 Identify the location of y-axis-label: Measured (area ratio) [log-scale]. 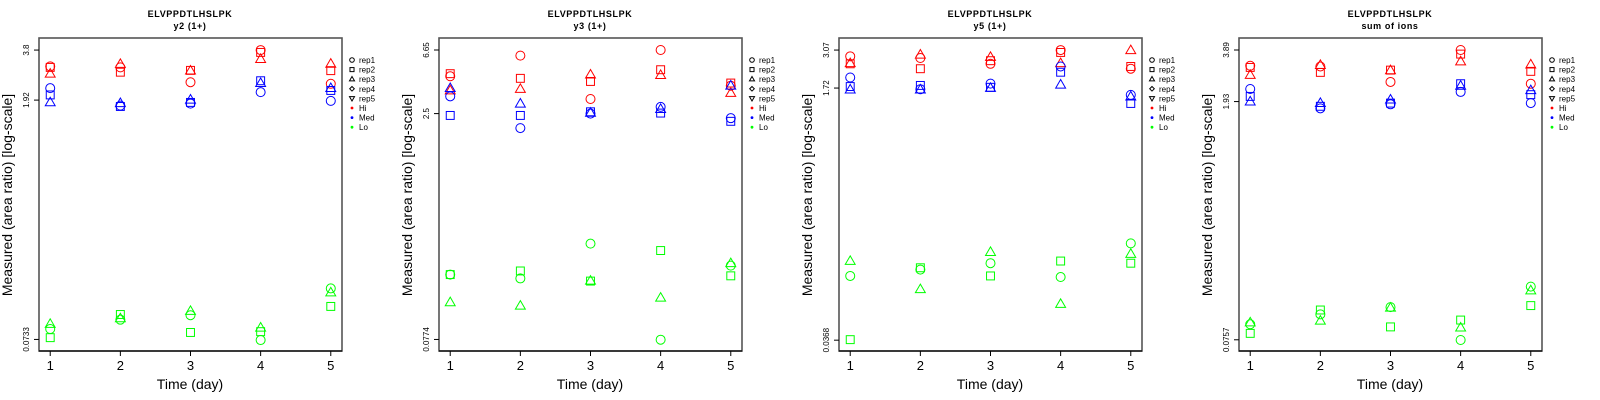
(7, 195).